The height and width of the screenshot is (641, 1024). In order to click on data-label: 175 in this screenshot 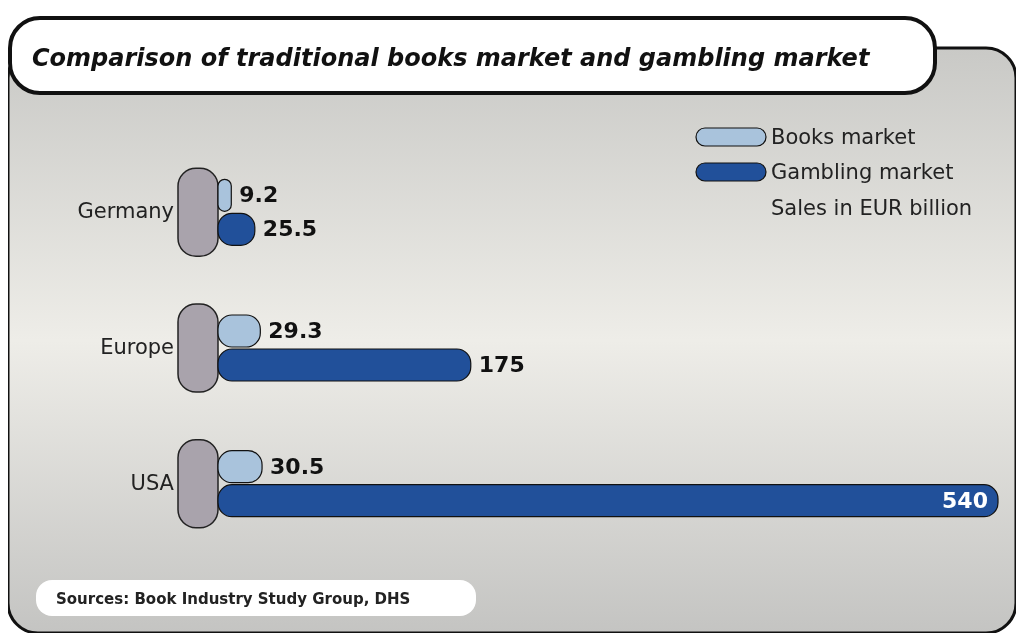, I will do `click(501, 364)`.